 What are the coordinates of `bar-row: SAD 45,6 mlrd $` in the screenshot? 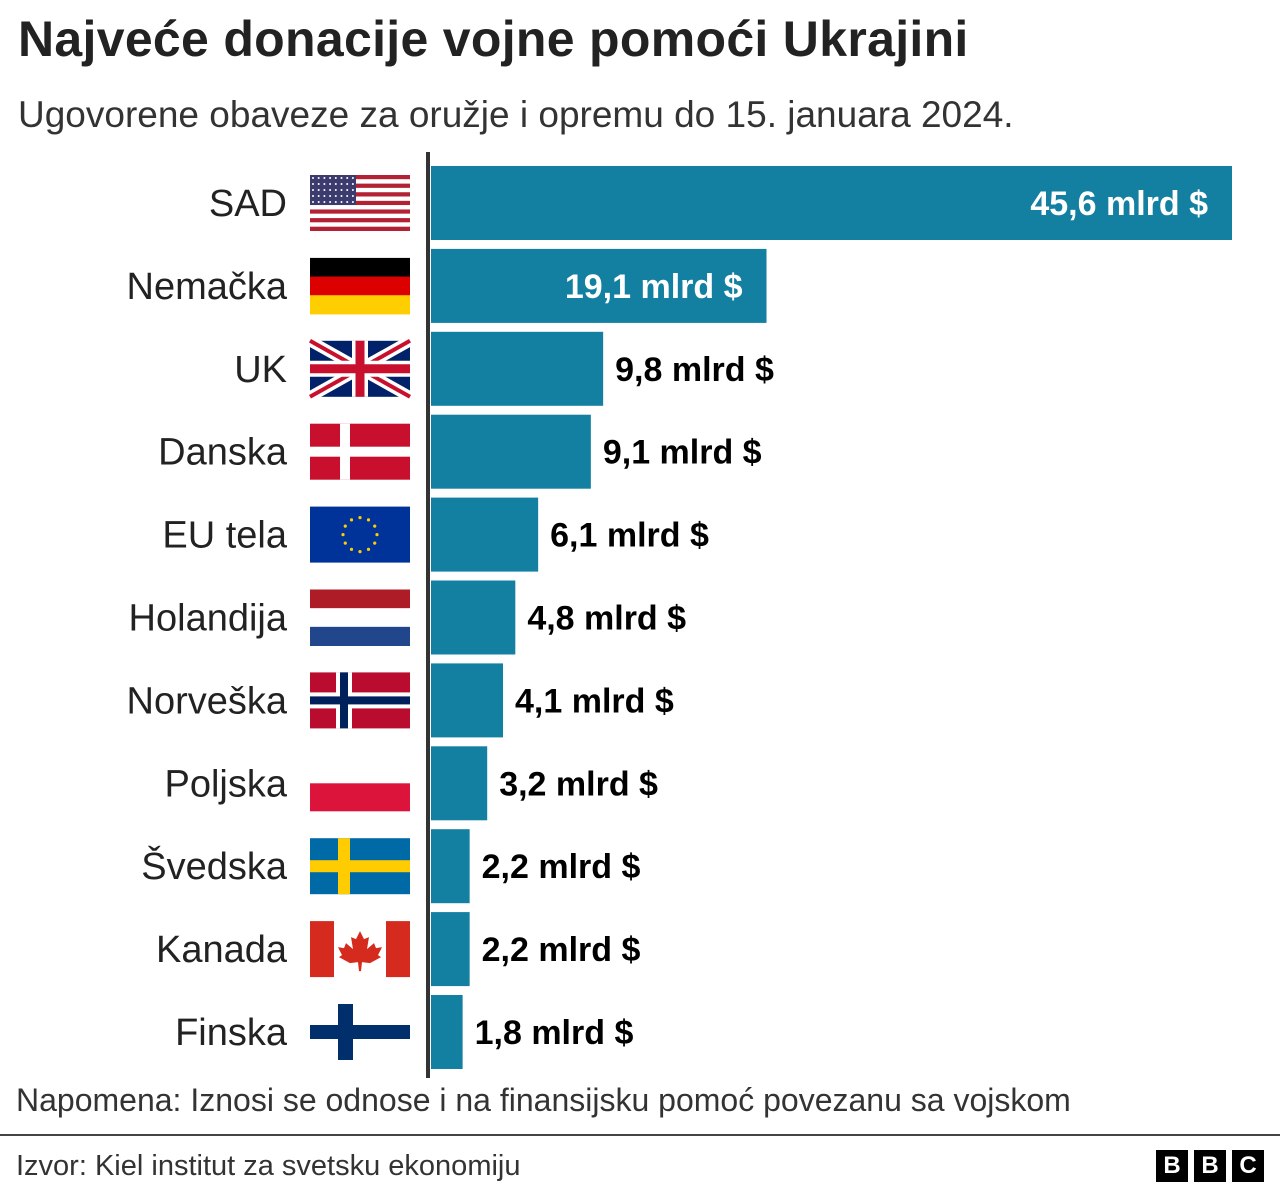 It's located at (720, 203).